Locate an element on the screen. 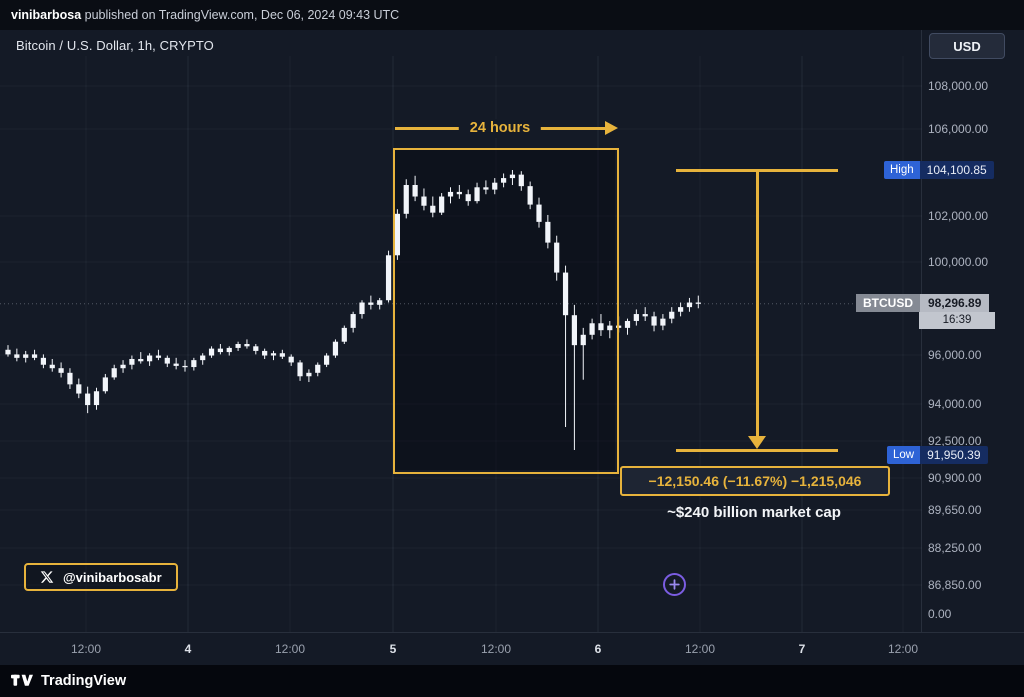  last-price-row: BTCUSD 98,296.89 is located at coordinates (925, 303).